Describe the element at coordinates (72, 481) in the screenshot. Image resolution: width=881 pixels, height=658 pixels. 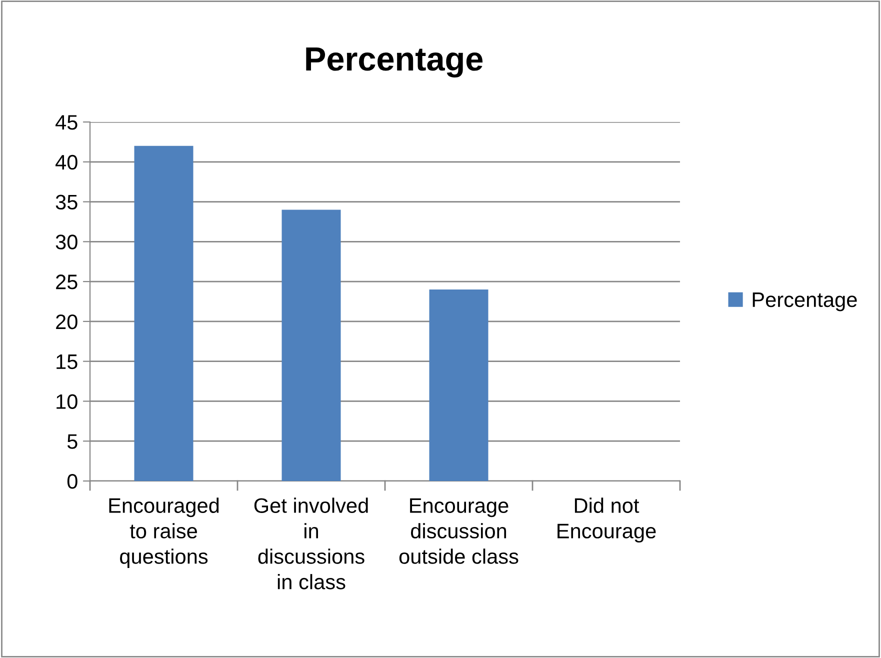
I see `y-tick-label: 0` at that location.